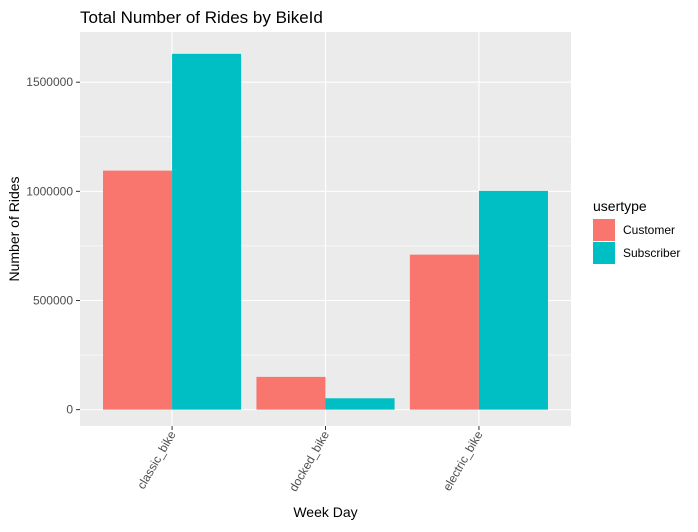  Describe the element at coordinates (325, 512) in the screenshot. I see `x-axis-title: Week Day` at that location.